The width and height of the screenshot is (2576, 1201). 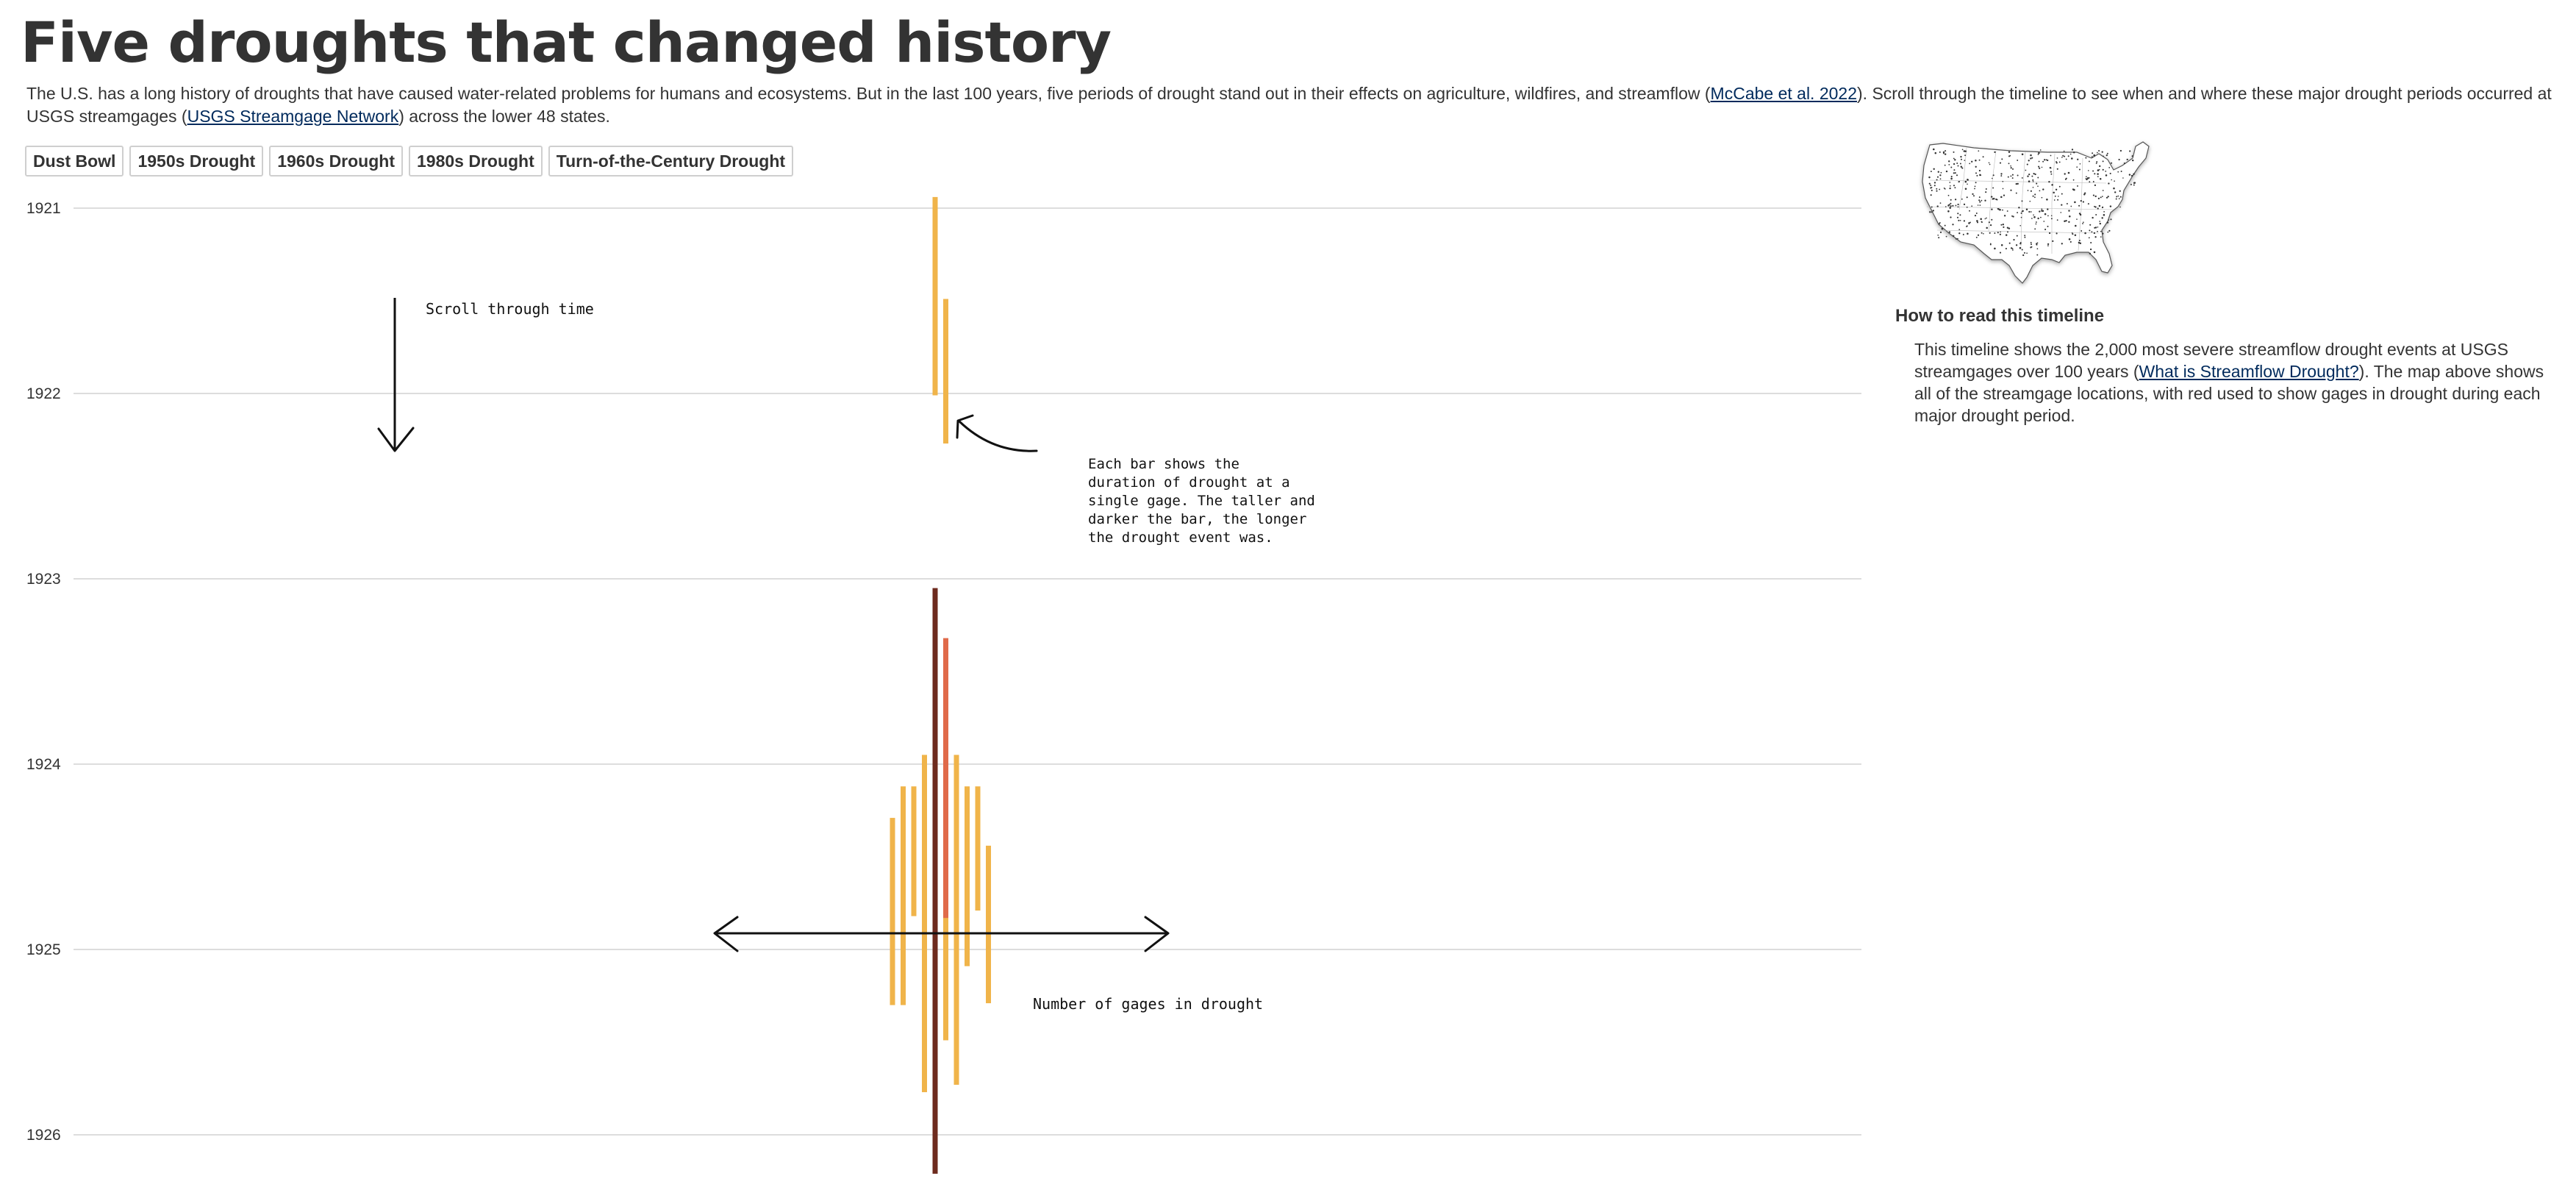 I want to click on streamflow-drought-link: What is Streamflow Drought?, so click(x=2249, y=371).